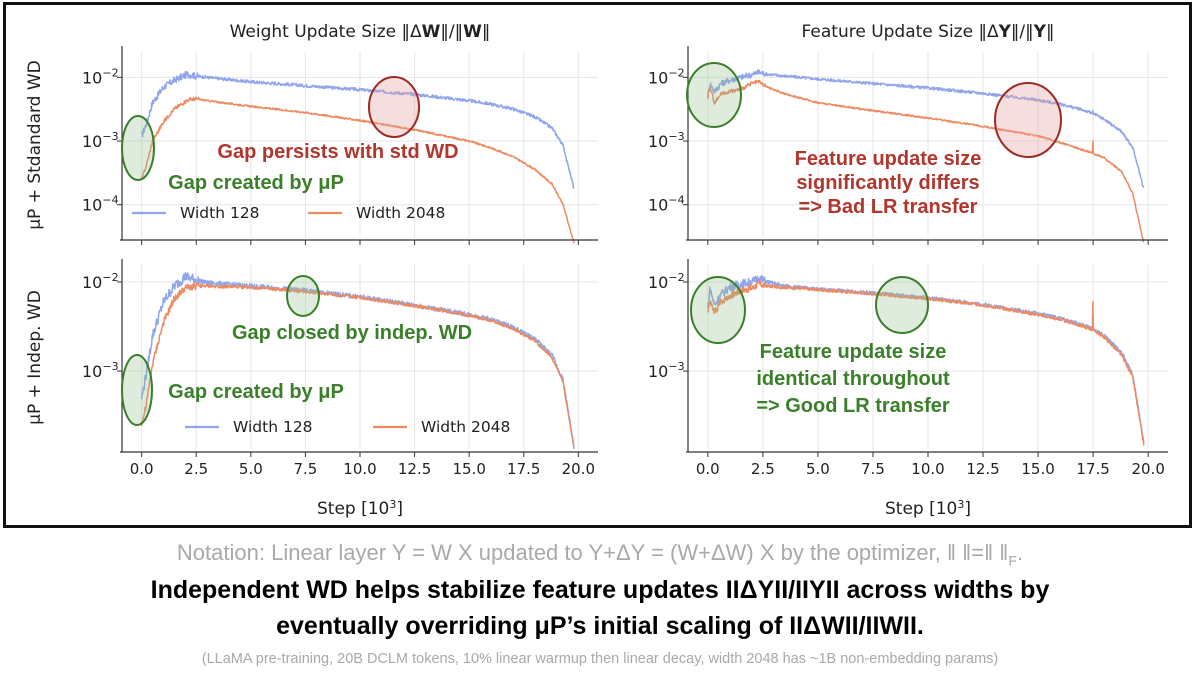  Describe the element at coordinates (900, 32) in the screenshot. I see `column-title-part-0: Feature Update Size ‖Δ` at that location.